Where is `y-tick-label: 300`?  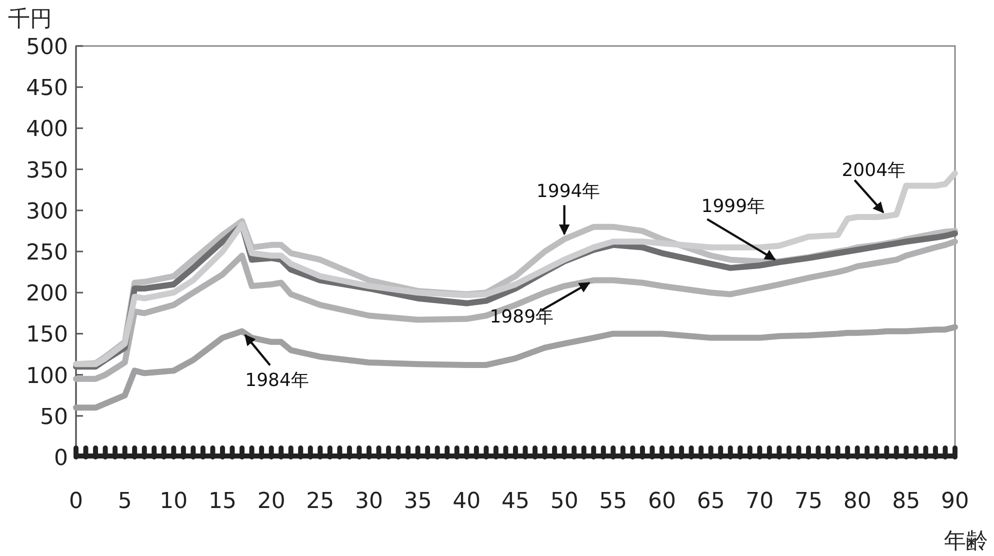
y-tick-label: 300 is located at coordinates (47, 211).